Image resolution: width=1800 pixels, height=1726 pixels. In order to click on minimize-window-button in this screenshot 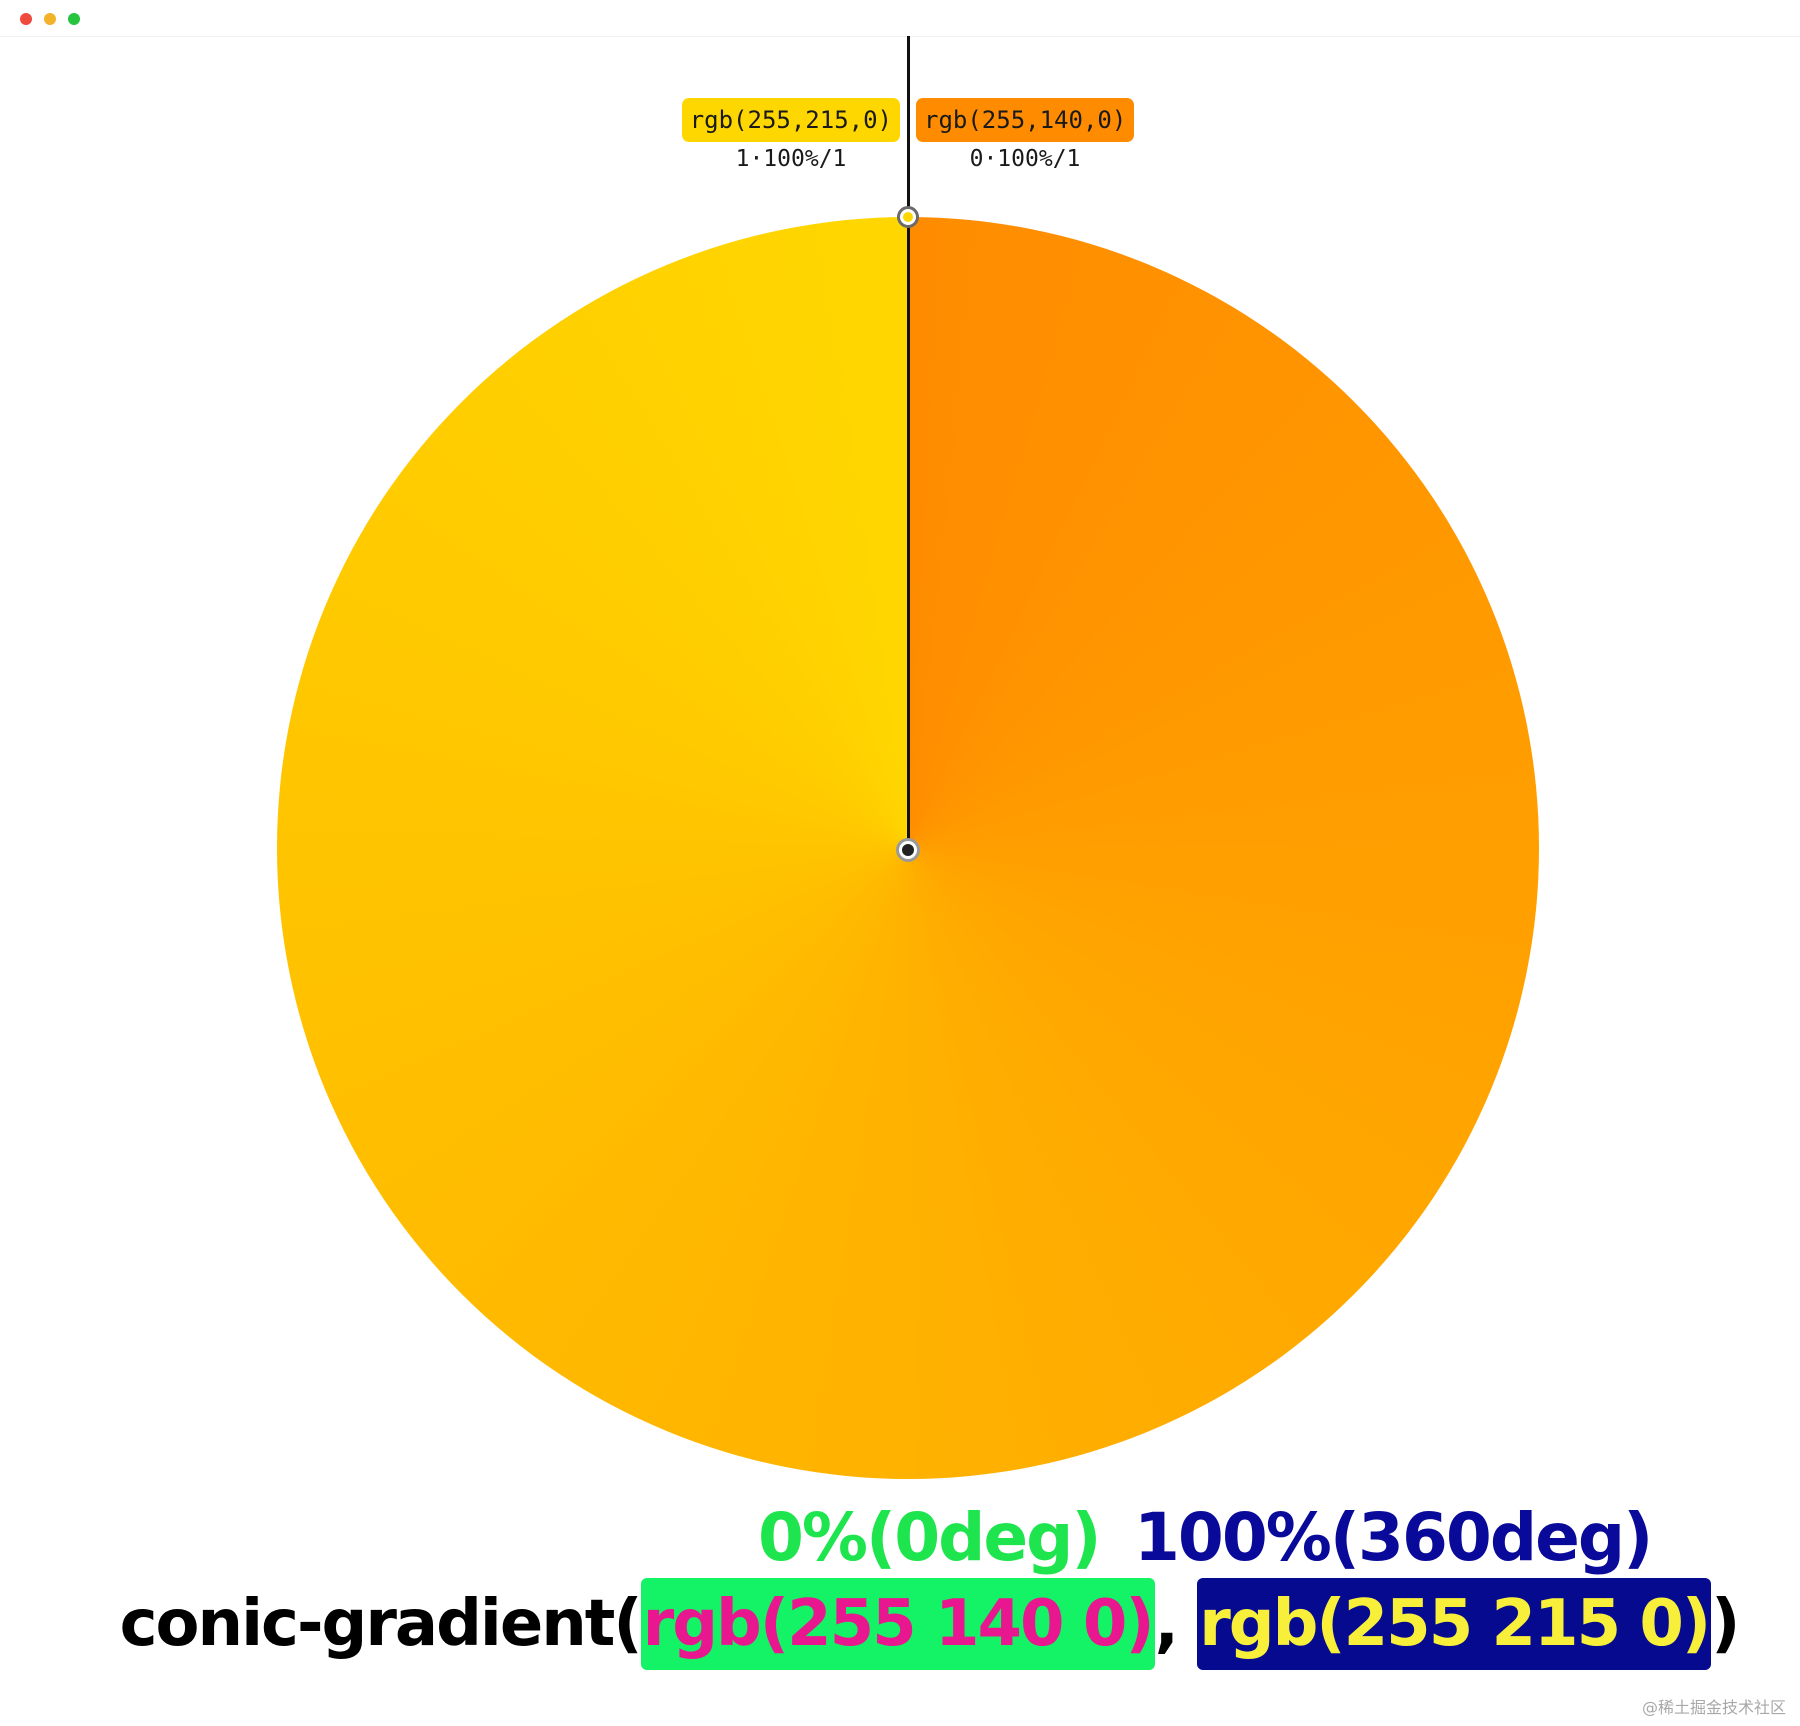, I will do `click(50, 19)`.